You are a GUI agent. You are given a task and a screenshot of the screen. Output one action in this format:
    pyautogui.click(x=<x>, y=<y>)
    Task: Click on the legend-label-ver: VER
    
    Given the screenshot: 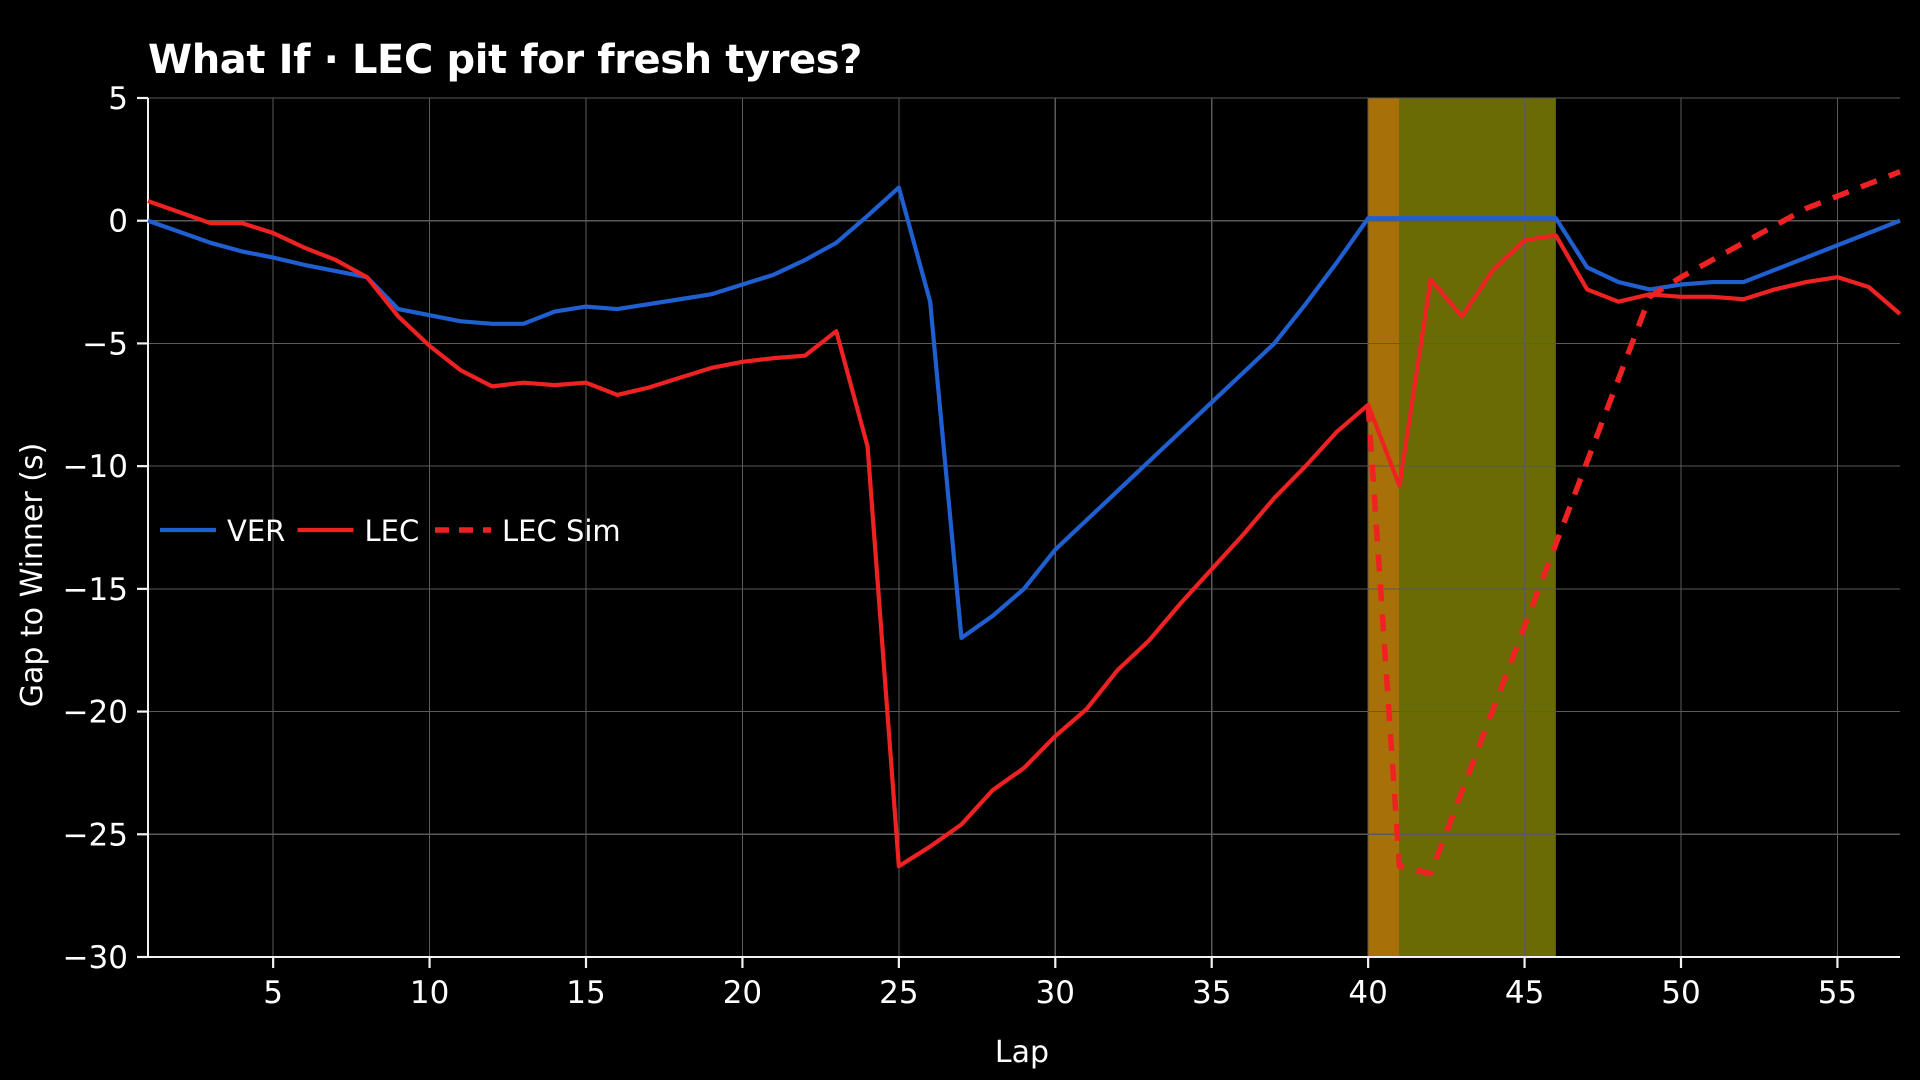 What is the action you would take?
    pyautogui.click(x=256, y=531)
    